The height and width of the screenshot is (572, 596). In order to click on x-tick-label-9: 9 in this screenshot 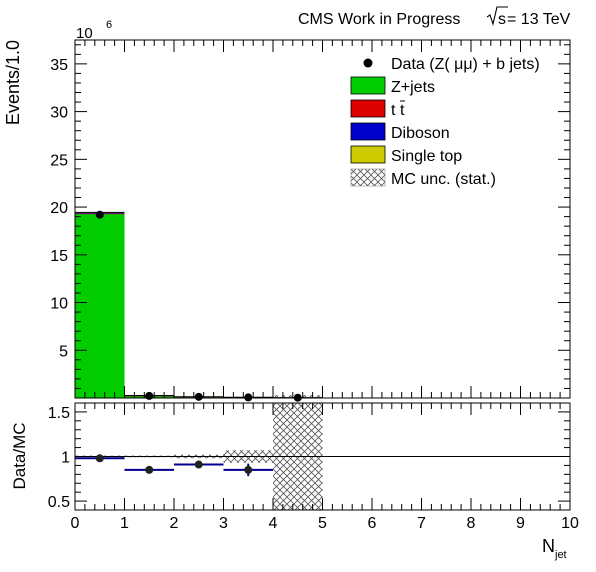, I will do `click(520, 523)`.